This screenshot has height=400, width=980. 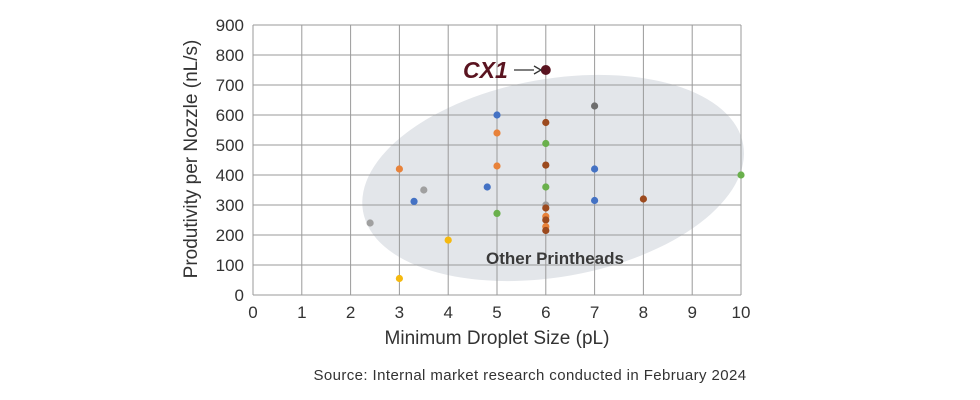 I want to click on y-tick-label: 700, so click(x=230, y=85).